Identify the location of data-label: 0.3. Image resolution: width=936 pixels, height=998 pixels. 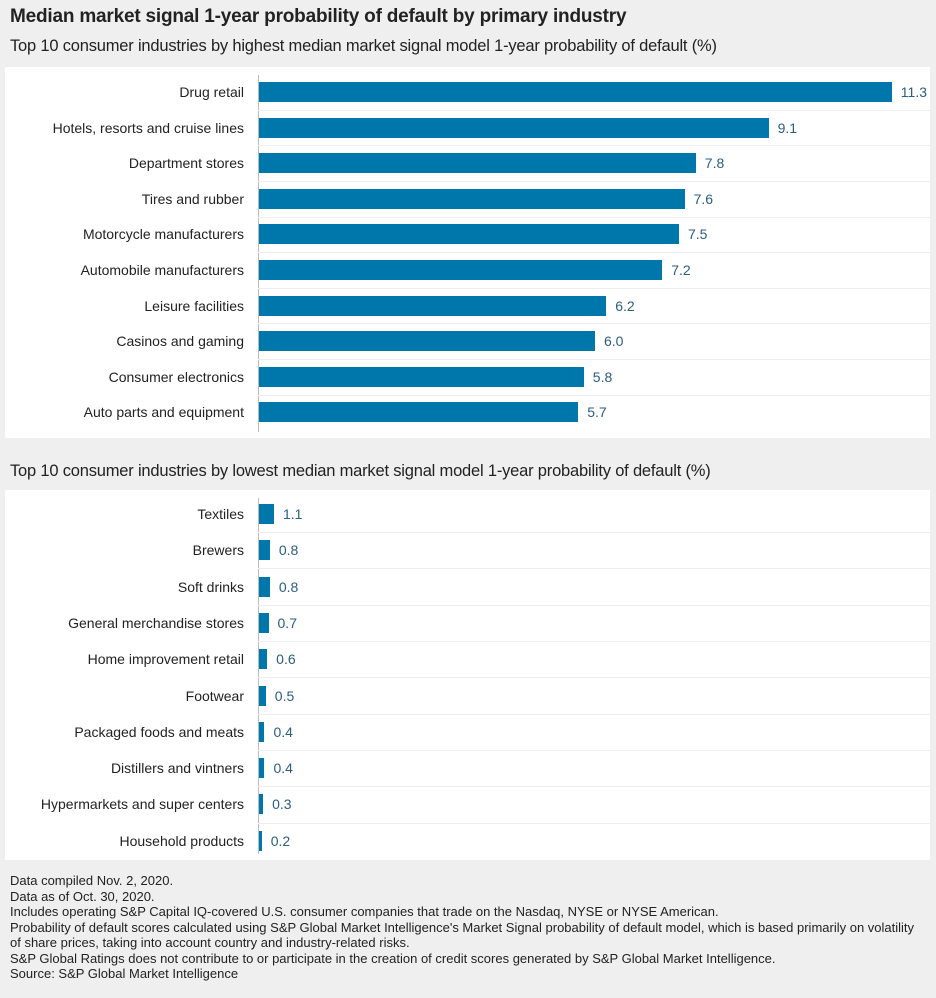
(282, 804).